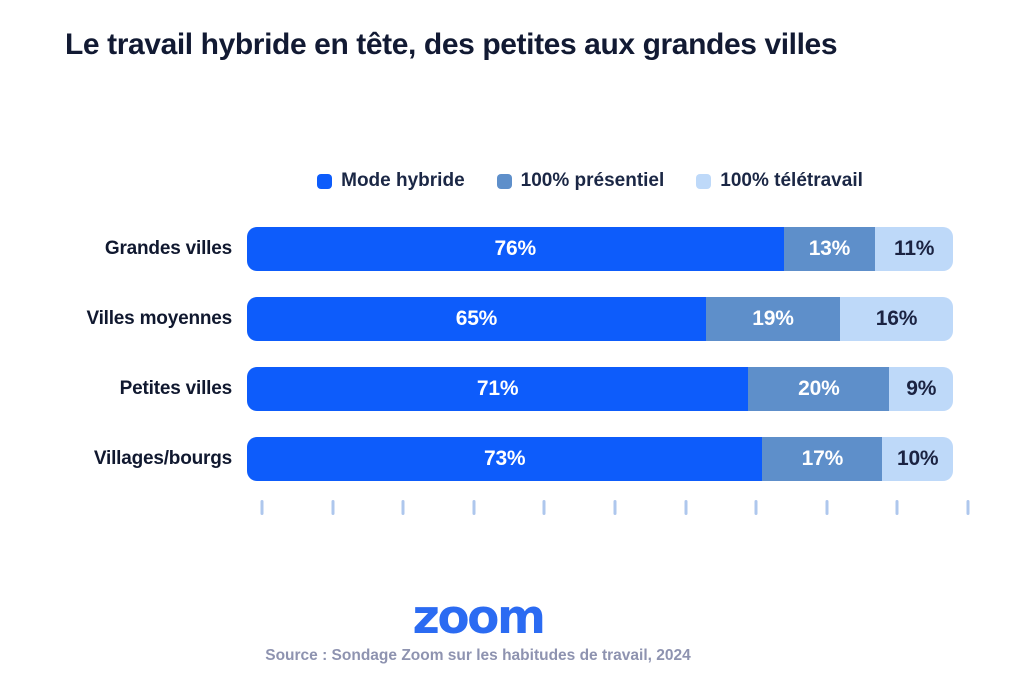  I want to click on bar-segment: 11%, so click(914, 249).